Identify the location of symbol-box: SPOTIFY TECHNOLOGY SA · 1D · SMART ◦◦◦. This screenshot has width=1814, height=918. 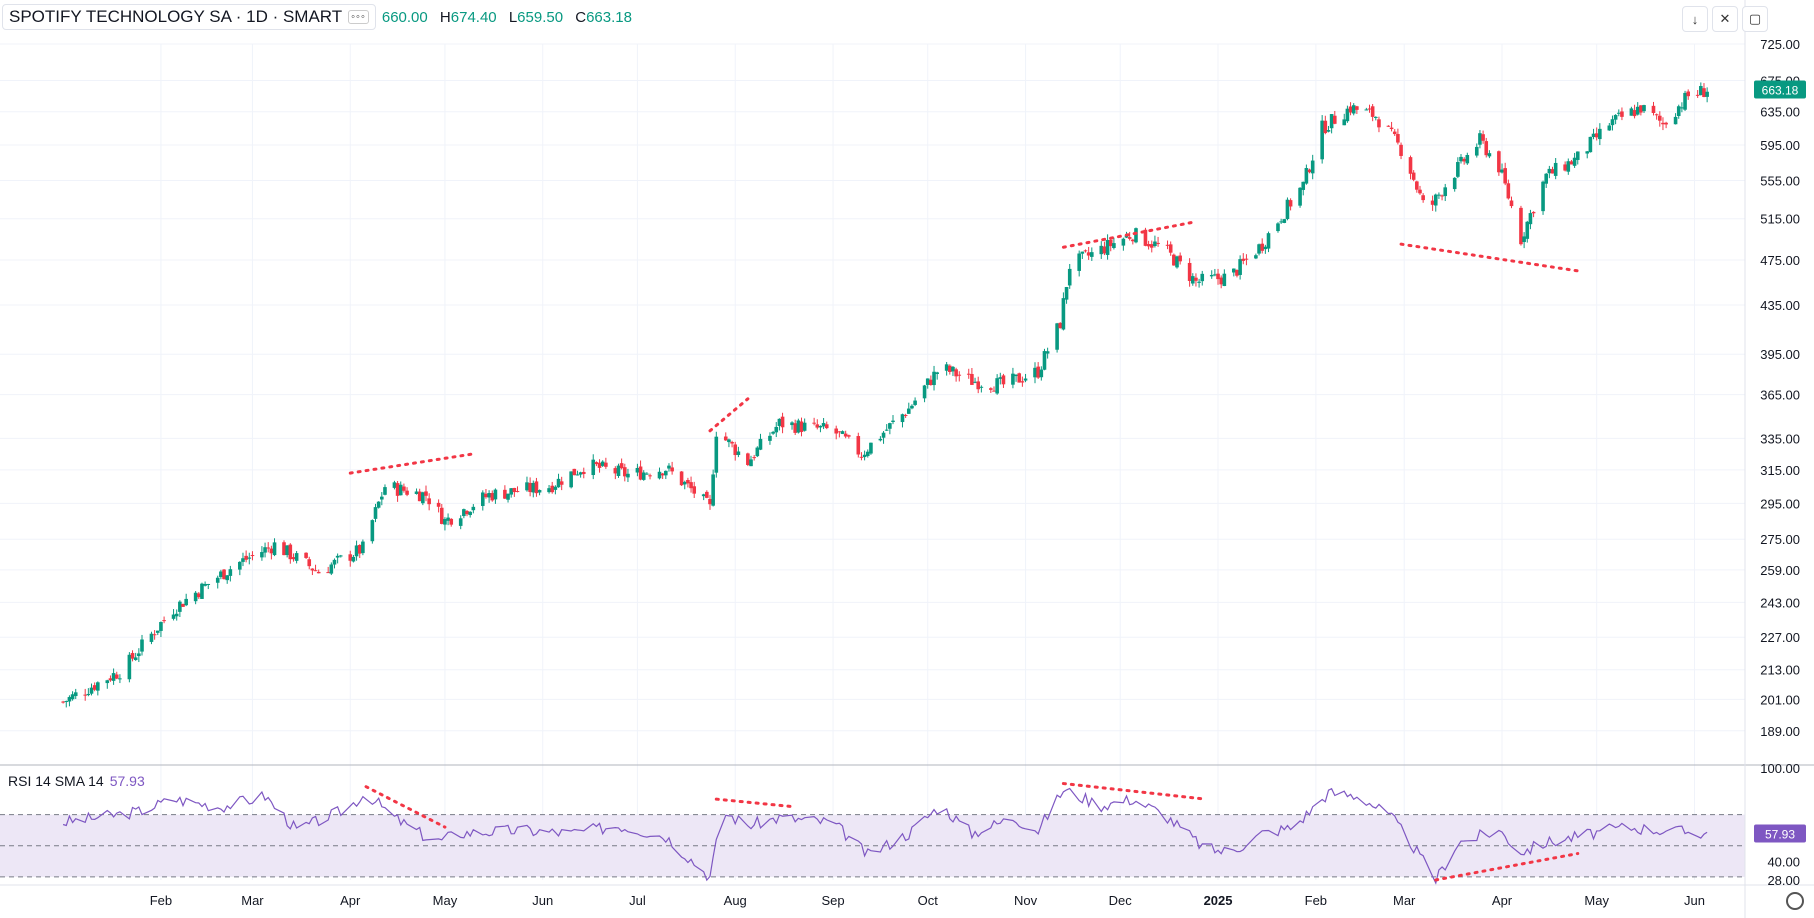
(189, 17).